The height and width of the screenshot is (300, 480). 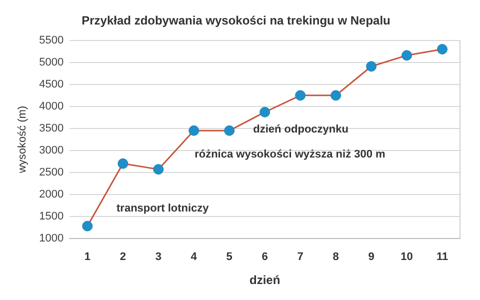 What do you see at coordinates (51, 238) in the screenshot?
I see `y-tick-label: 1000` at bounding box center [51, 238].